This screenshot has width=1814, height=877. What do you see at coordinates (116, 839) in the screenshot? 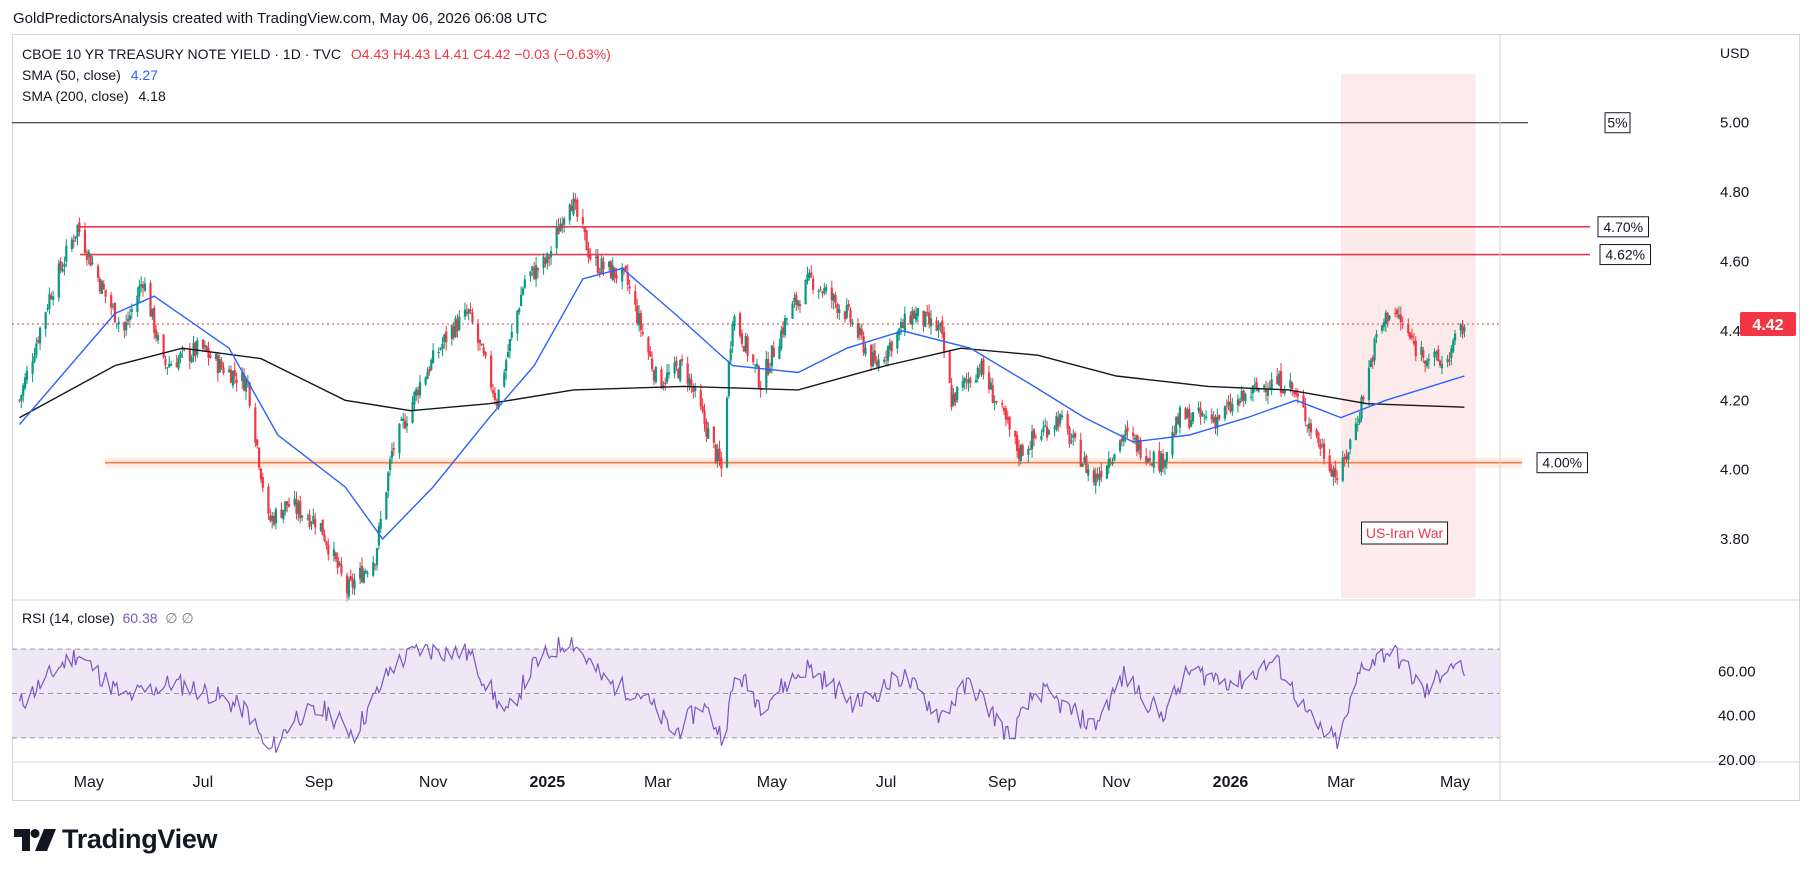
I see `tradingview-brand: TradingView` at bounding box center [116, 839].